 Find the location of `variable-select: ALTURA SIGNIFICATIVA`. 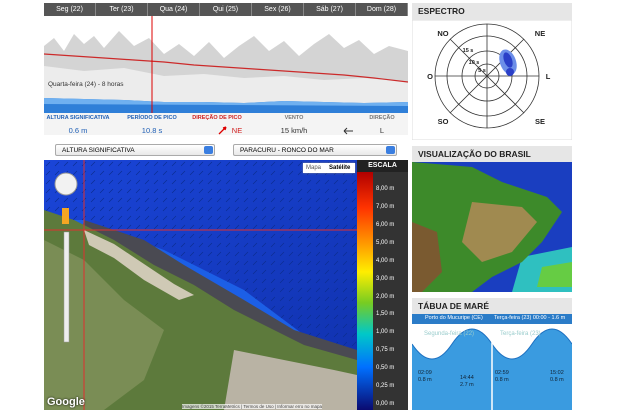

variable-select: ALTURA SIGNIFICATIVA is located at coordinates (135, 150).